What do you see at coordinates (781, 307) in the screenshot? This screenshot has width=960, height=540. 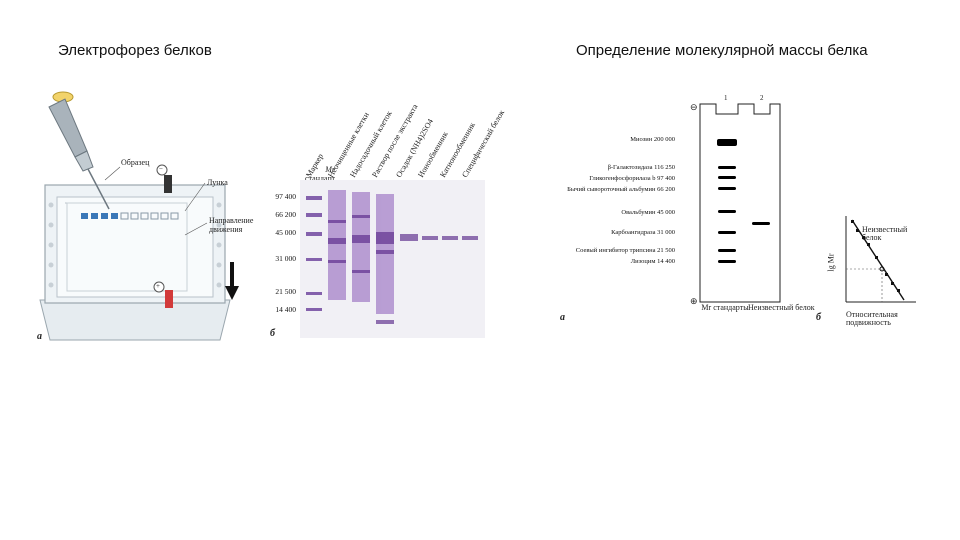 I see `bottom-label-unknown: Неизвестный белок` at bounding box center [781, 307].